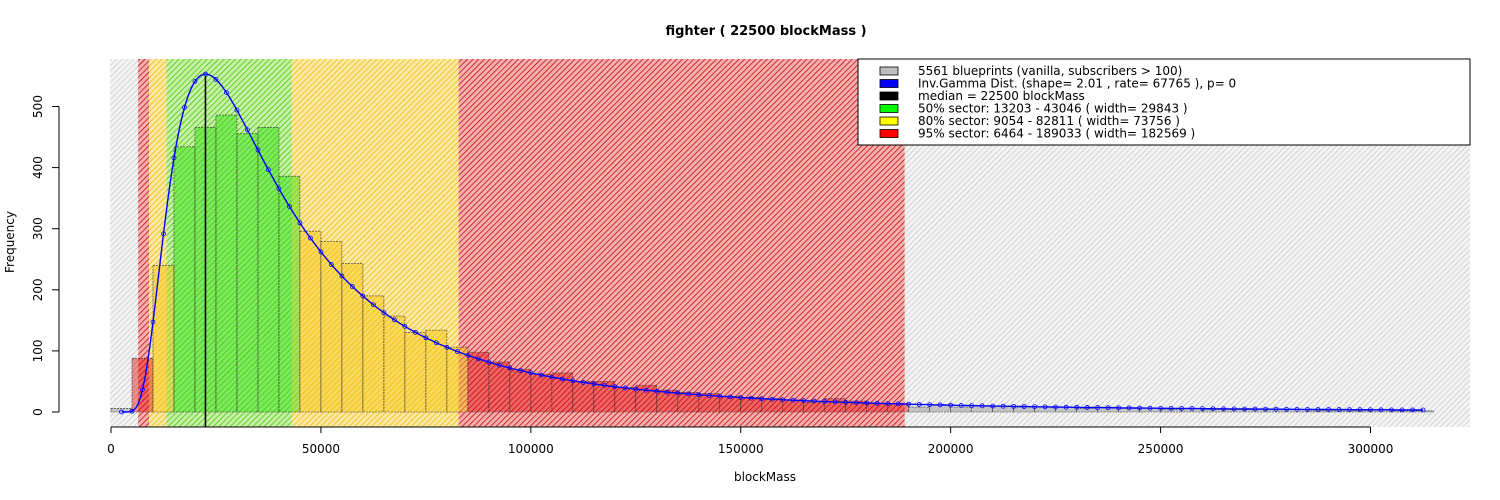 This screenshot has height=500, width=1500. What do you see at coordinates (750, 441) in the screenshot?
I see `x-axis: 0 50000 100000 150000 200000 250000 300000` at bounding box center [750, 441].